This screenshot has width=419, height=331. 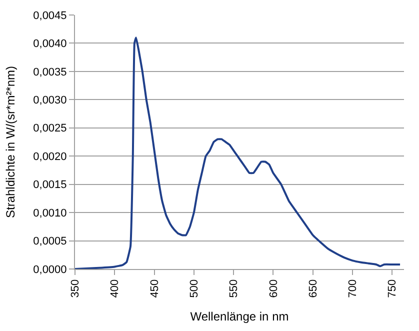 What do you see at coordinates (50, 16) in the screenshot?
I see `y-tick-label: 0,0045` at bounding box center [50, 16].